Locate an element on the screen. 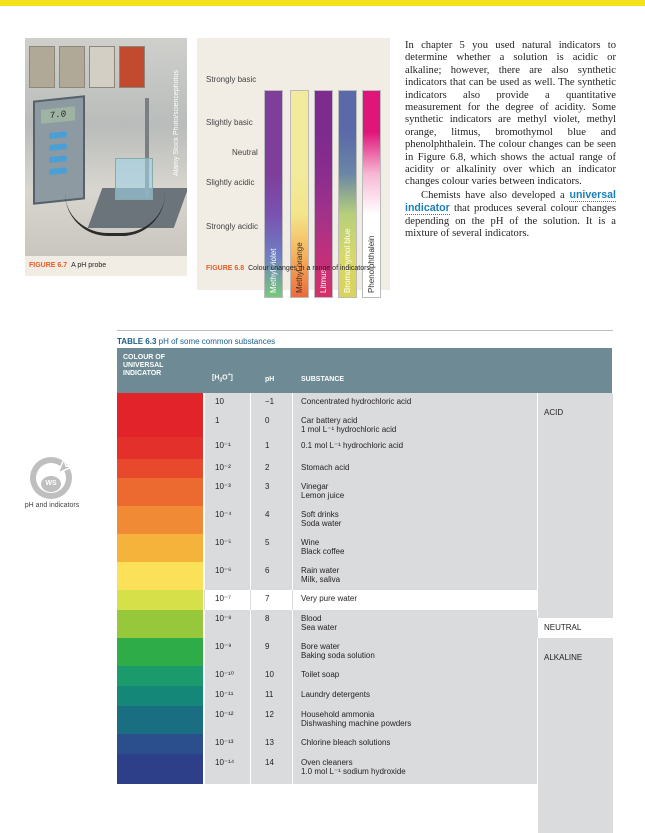 This screenshot has width=645, height=833. substance-name: Toilet soap is located at coordinates (320, 674).